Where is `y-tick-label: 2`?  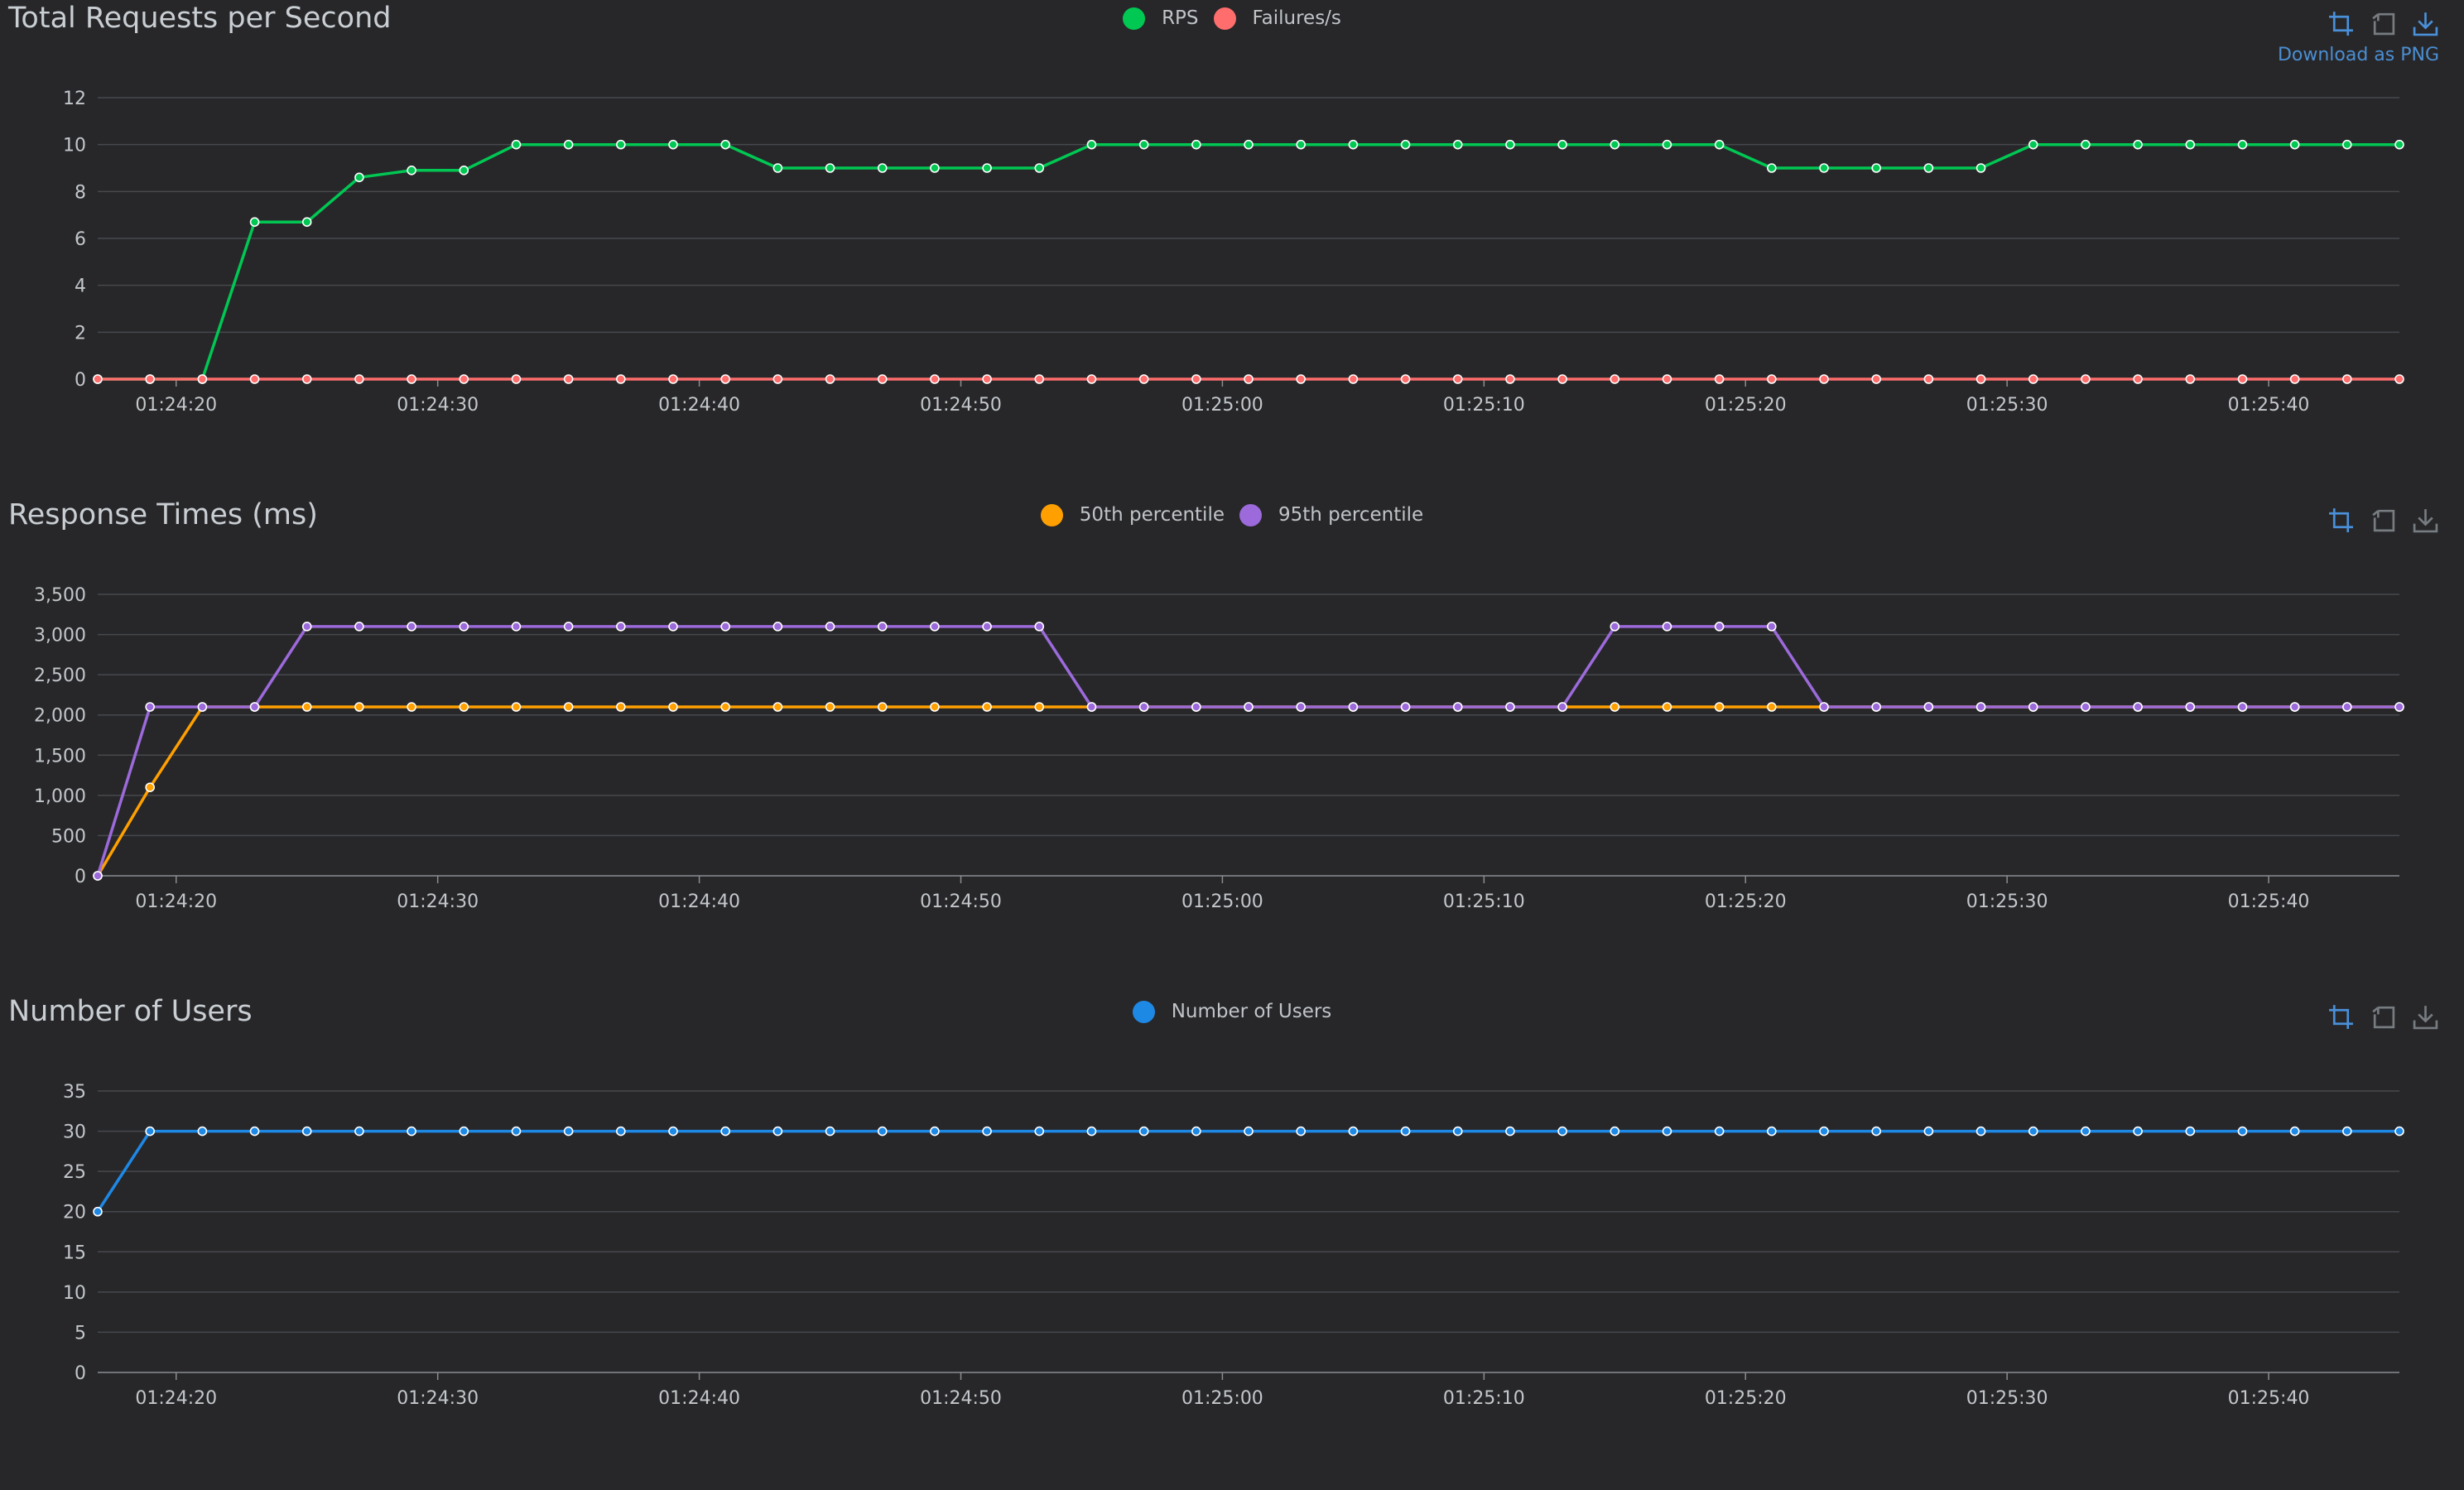
y-tick-label: 2 is located at coordinates (81, 333).